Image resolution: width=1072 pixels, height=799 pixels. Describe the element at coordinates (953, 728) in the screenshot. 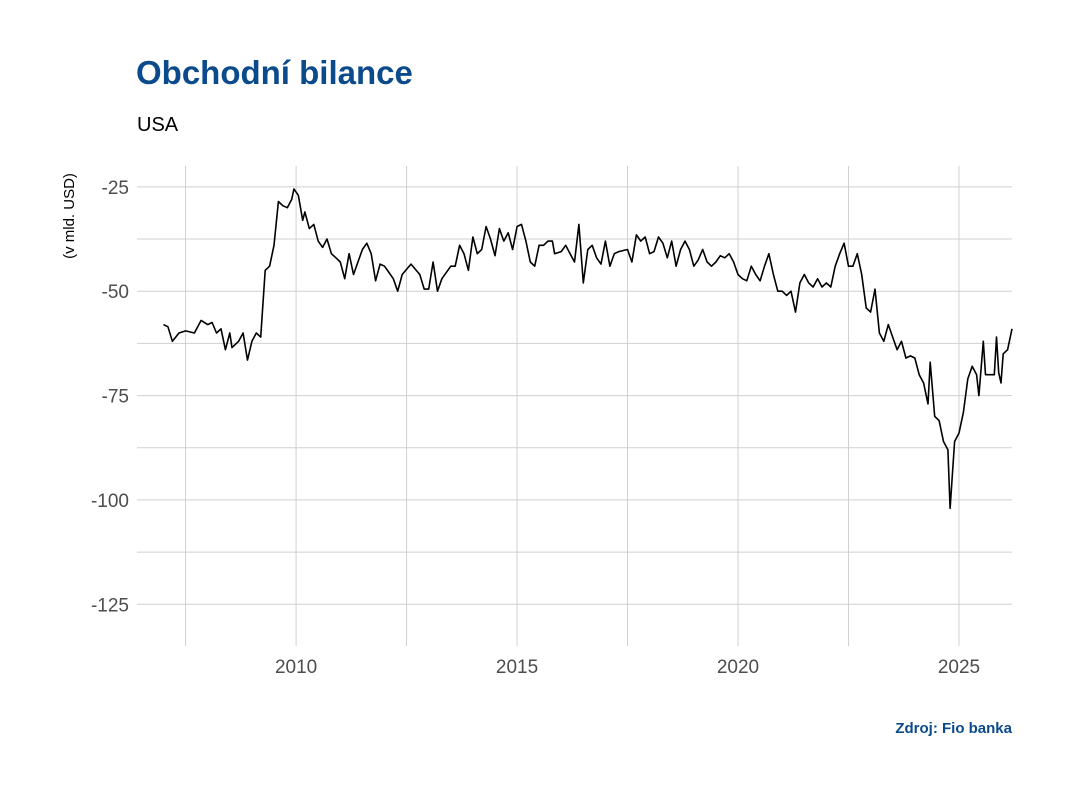

I see `source-note: Zdroj: Fio banka` at that location.